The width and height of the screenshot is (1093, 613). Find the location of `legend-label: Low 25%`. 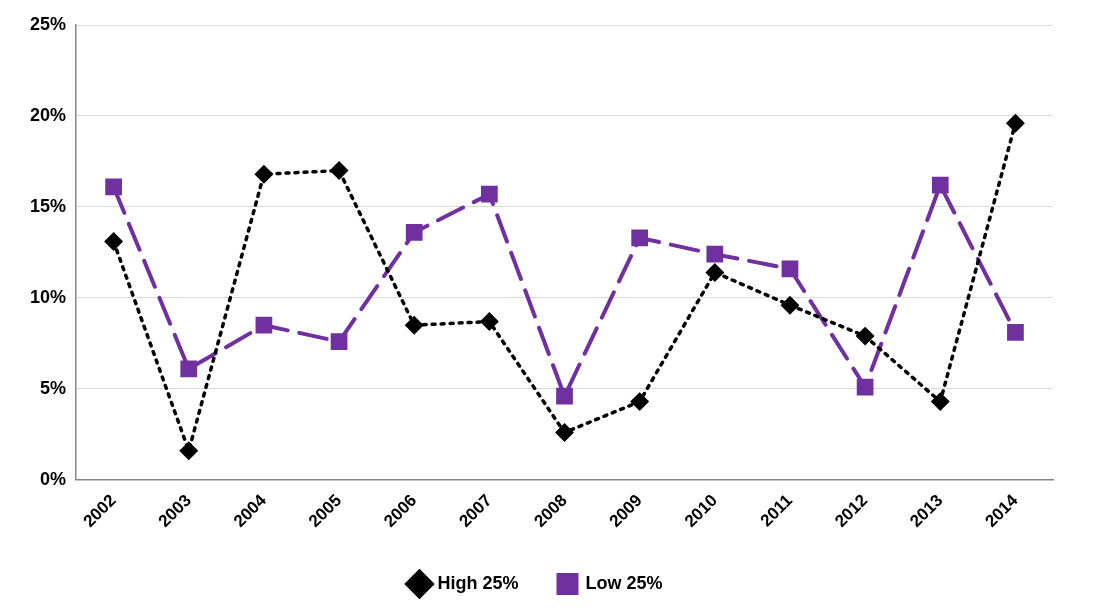

legend-label: Low 25% is located at coordinates (624, 582).